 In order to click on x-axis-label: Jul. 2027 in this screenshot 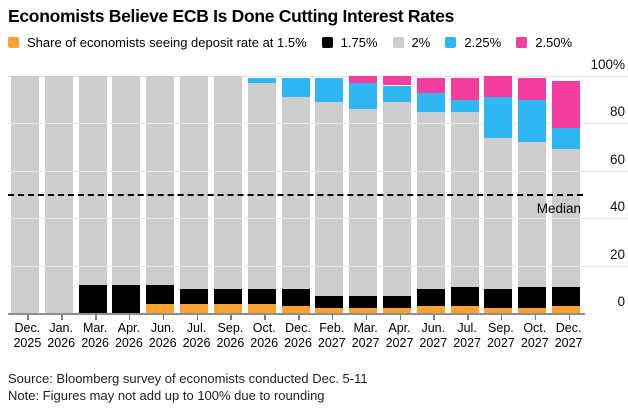, I will do `click(467, 336)`.